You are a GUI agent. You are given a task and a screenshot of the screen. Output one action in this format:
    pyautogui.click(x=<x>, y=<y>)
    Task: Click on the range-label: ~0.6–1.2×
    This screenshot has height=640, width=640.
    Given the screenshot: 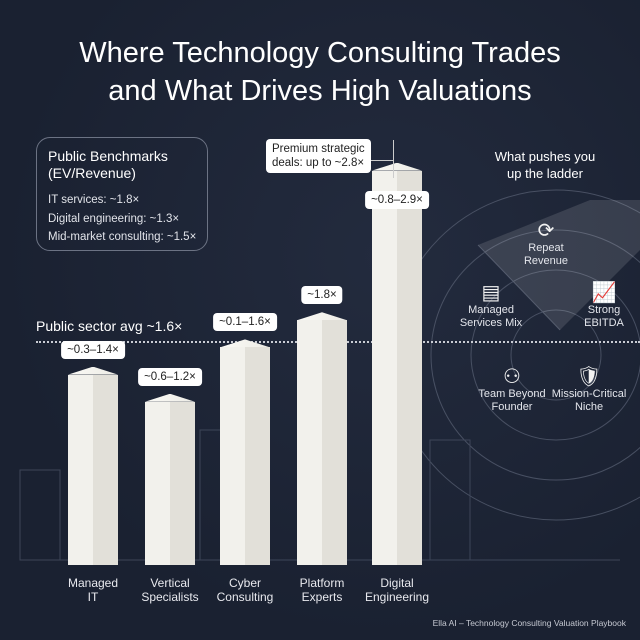 What is the action you would take?
    pyautogui.click(x=170, y=376)
    